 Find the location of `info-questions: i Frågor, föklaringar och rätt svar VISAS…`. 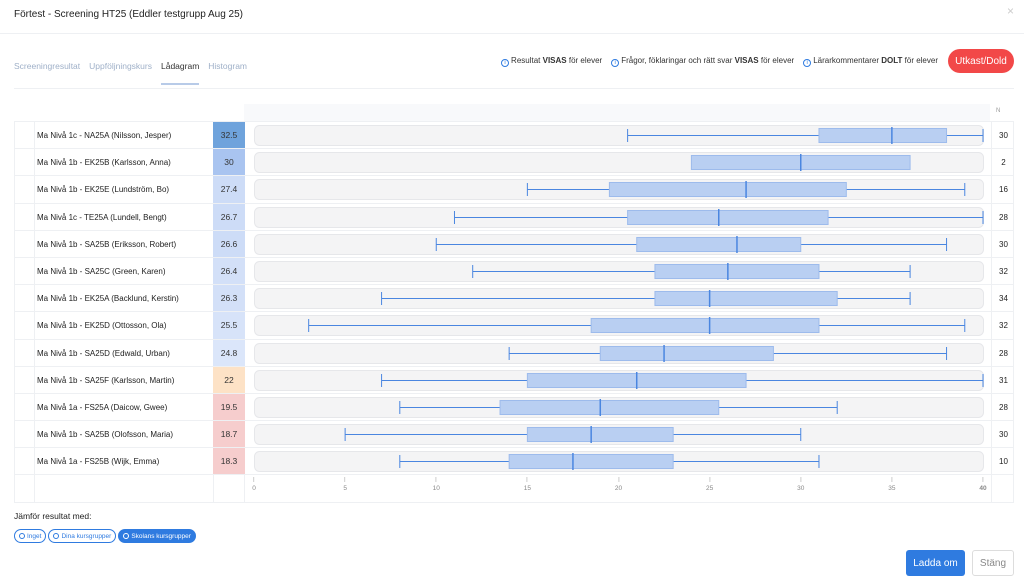

info-questions: i Frågor, föklaringar och rätt svar VISAS… is located at coordinates (702, 61).